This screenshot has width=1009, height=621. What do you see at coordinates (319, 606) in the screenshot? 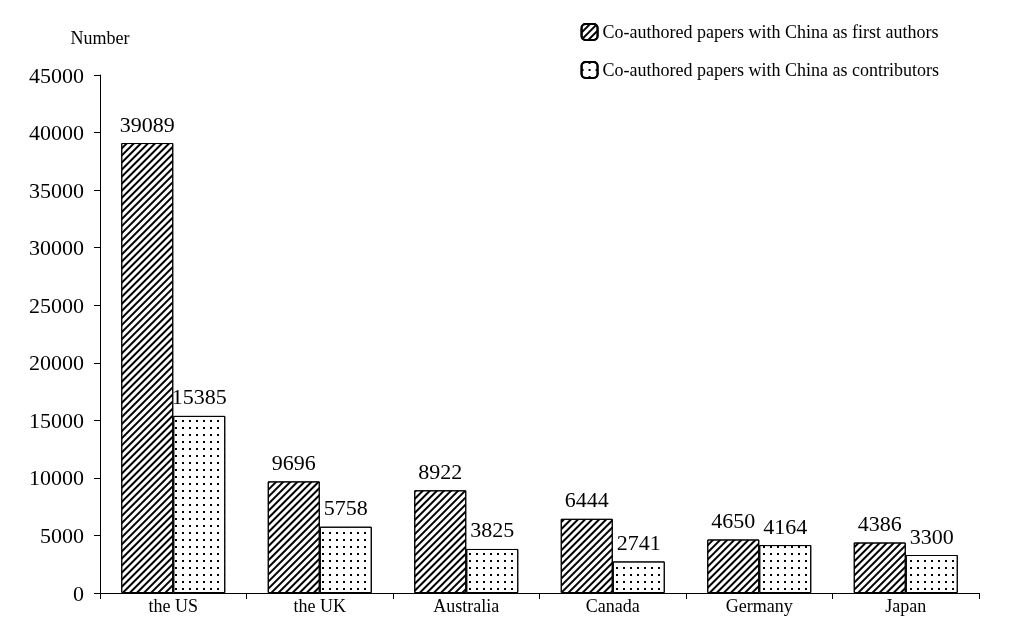
I see `x-tick-label: the UK` at bounding box center [319, 606].